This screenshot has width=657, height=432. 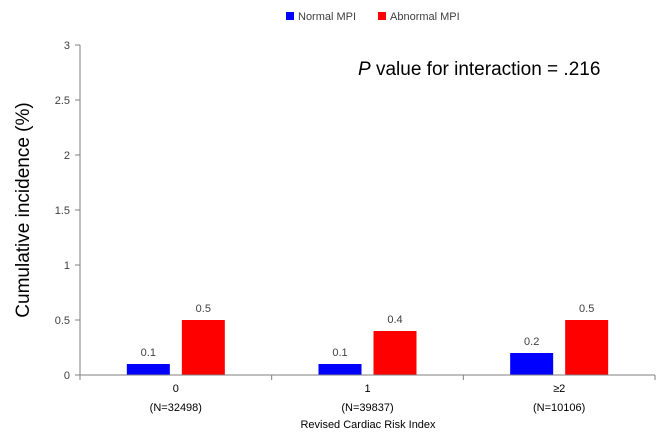 I want to click on y-tick-label: 2, so click(x=67, y=156).